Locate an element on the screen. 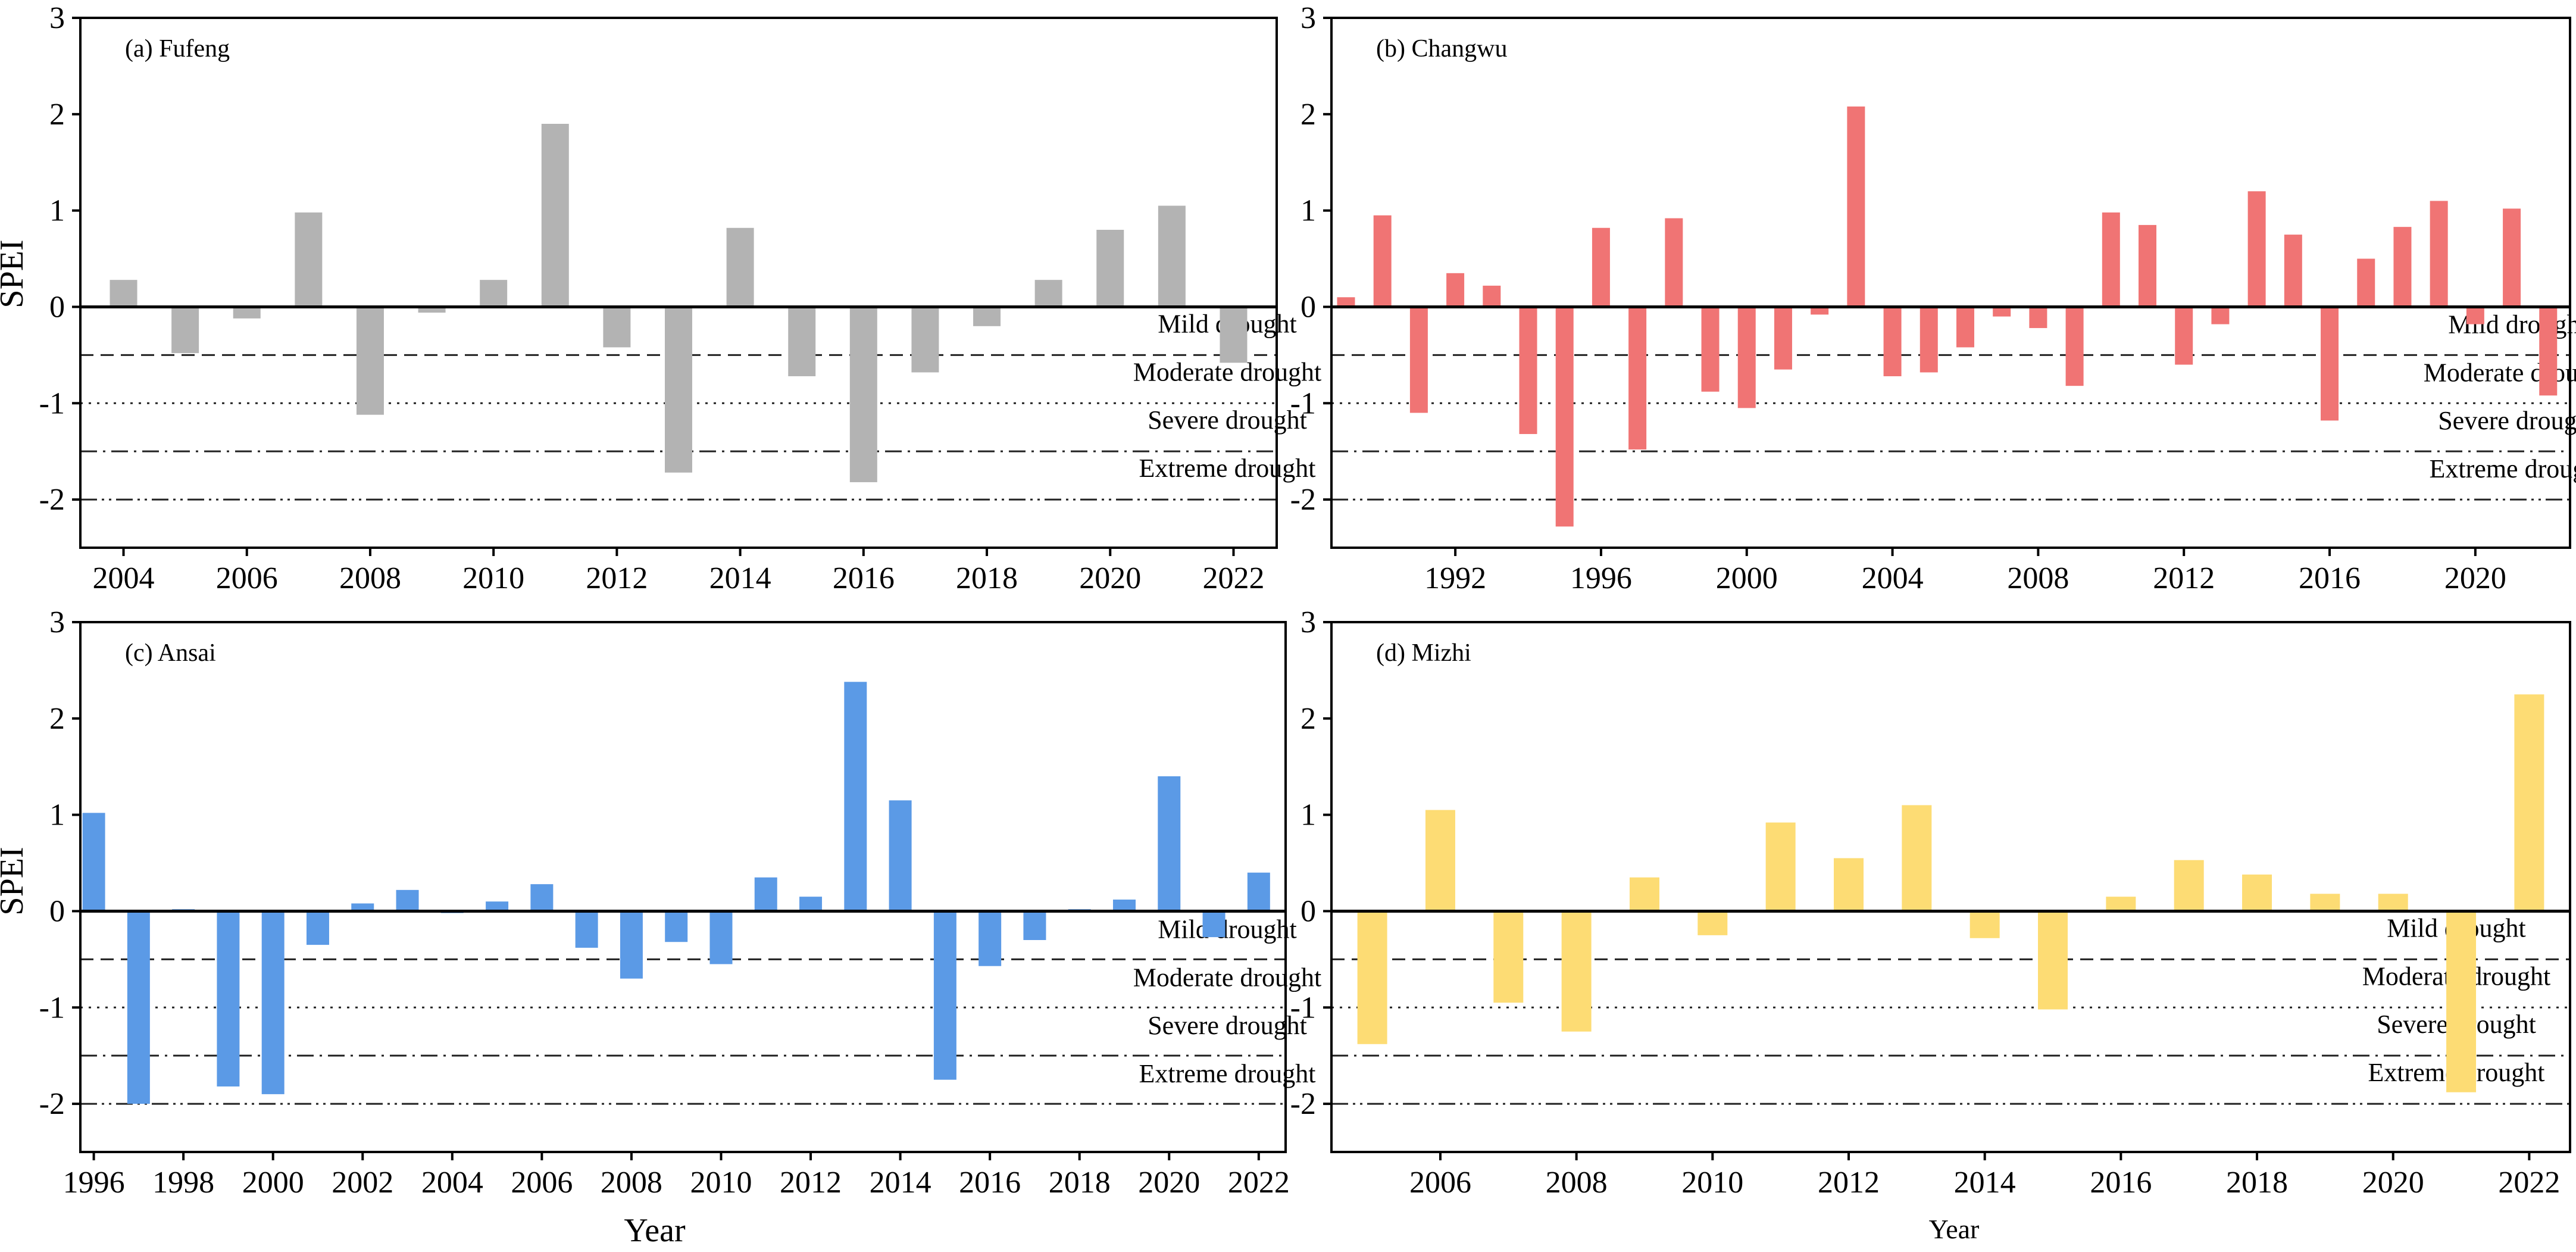 The image size is (2576, 1252). changwu-bar-2022 is located at coordinates (2548, 351).